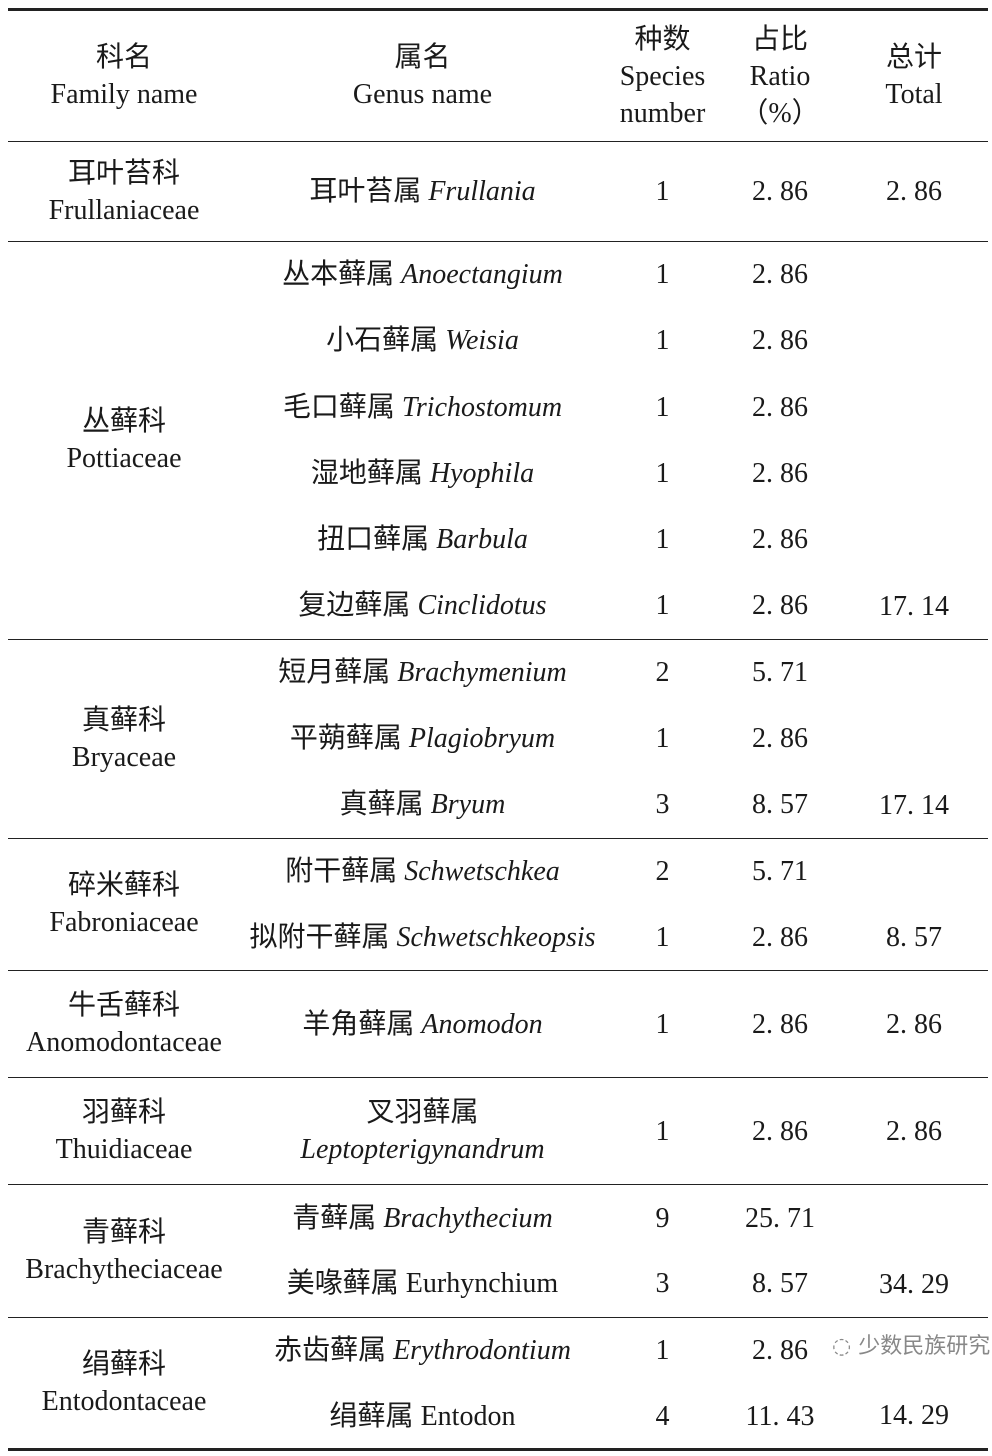 The width and height of the screenshot is (992, 1456). Describe the element at coordinates (124, 1251) in the screenshot. I see `family-cell: 青藓科 Brachytheciaceae` at that location.